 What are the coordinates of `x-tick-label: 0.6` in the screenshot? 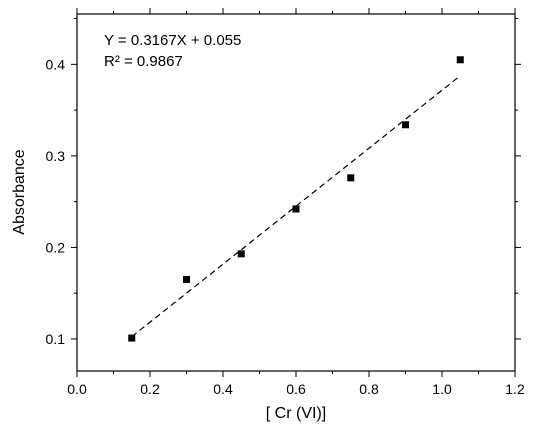 It's located at (296, 389).